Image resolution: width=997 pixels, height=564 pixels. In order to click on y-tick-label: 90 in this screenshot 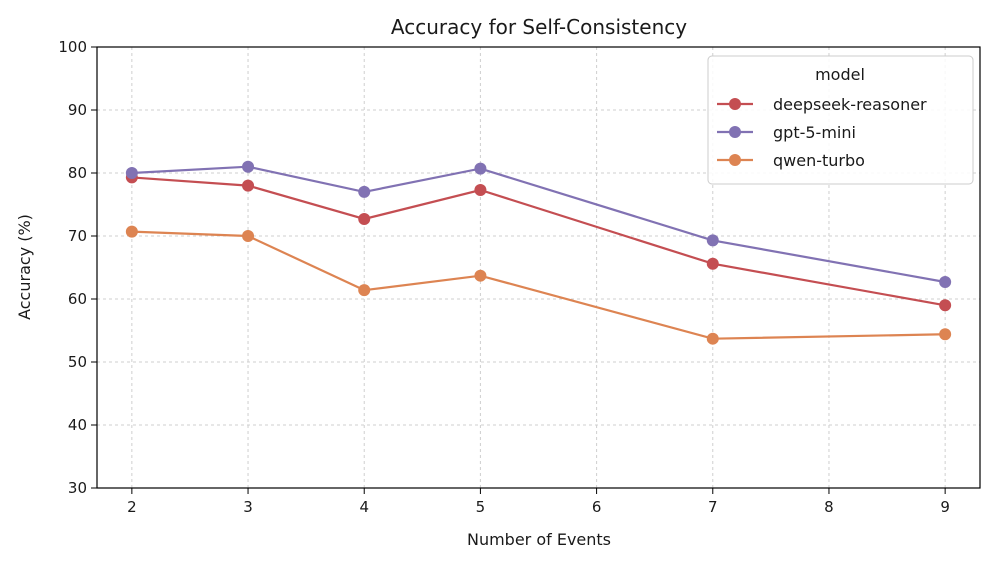, I will do `click(77, 110)`.